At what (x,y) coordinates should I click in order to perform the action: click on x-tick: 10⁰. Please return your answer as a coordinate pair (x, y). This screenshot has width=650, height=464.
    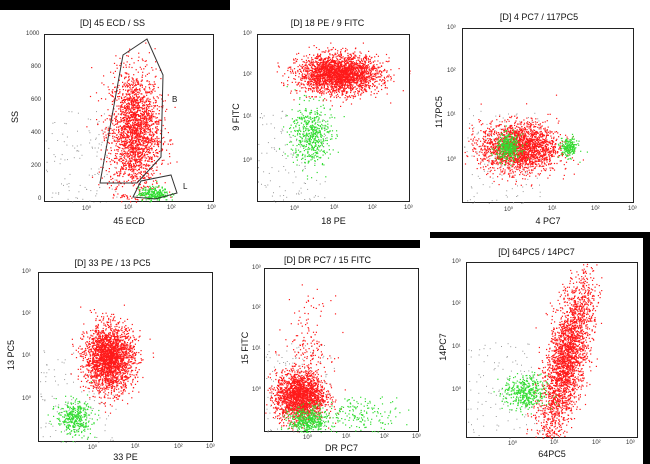
    Looking at the image, I should click on (87, 209).